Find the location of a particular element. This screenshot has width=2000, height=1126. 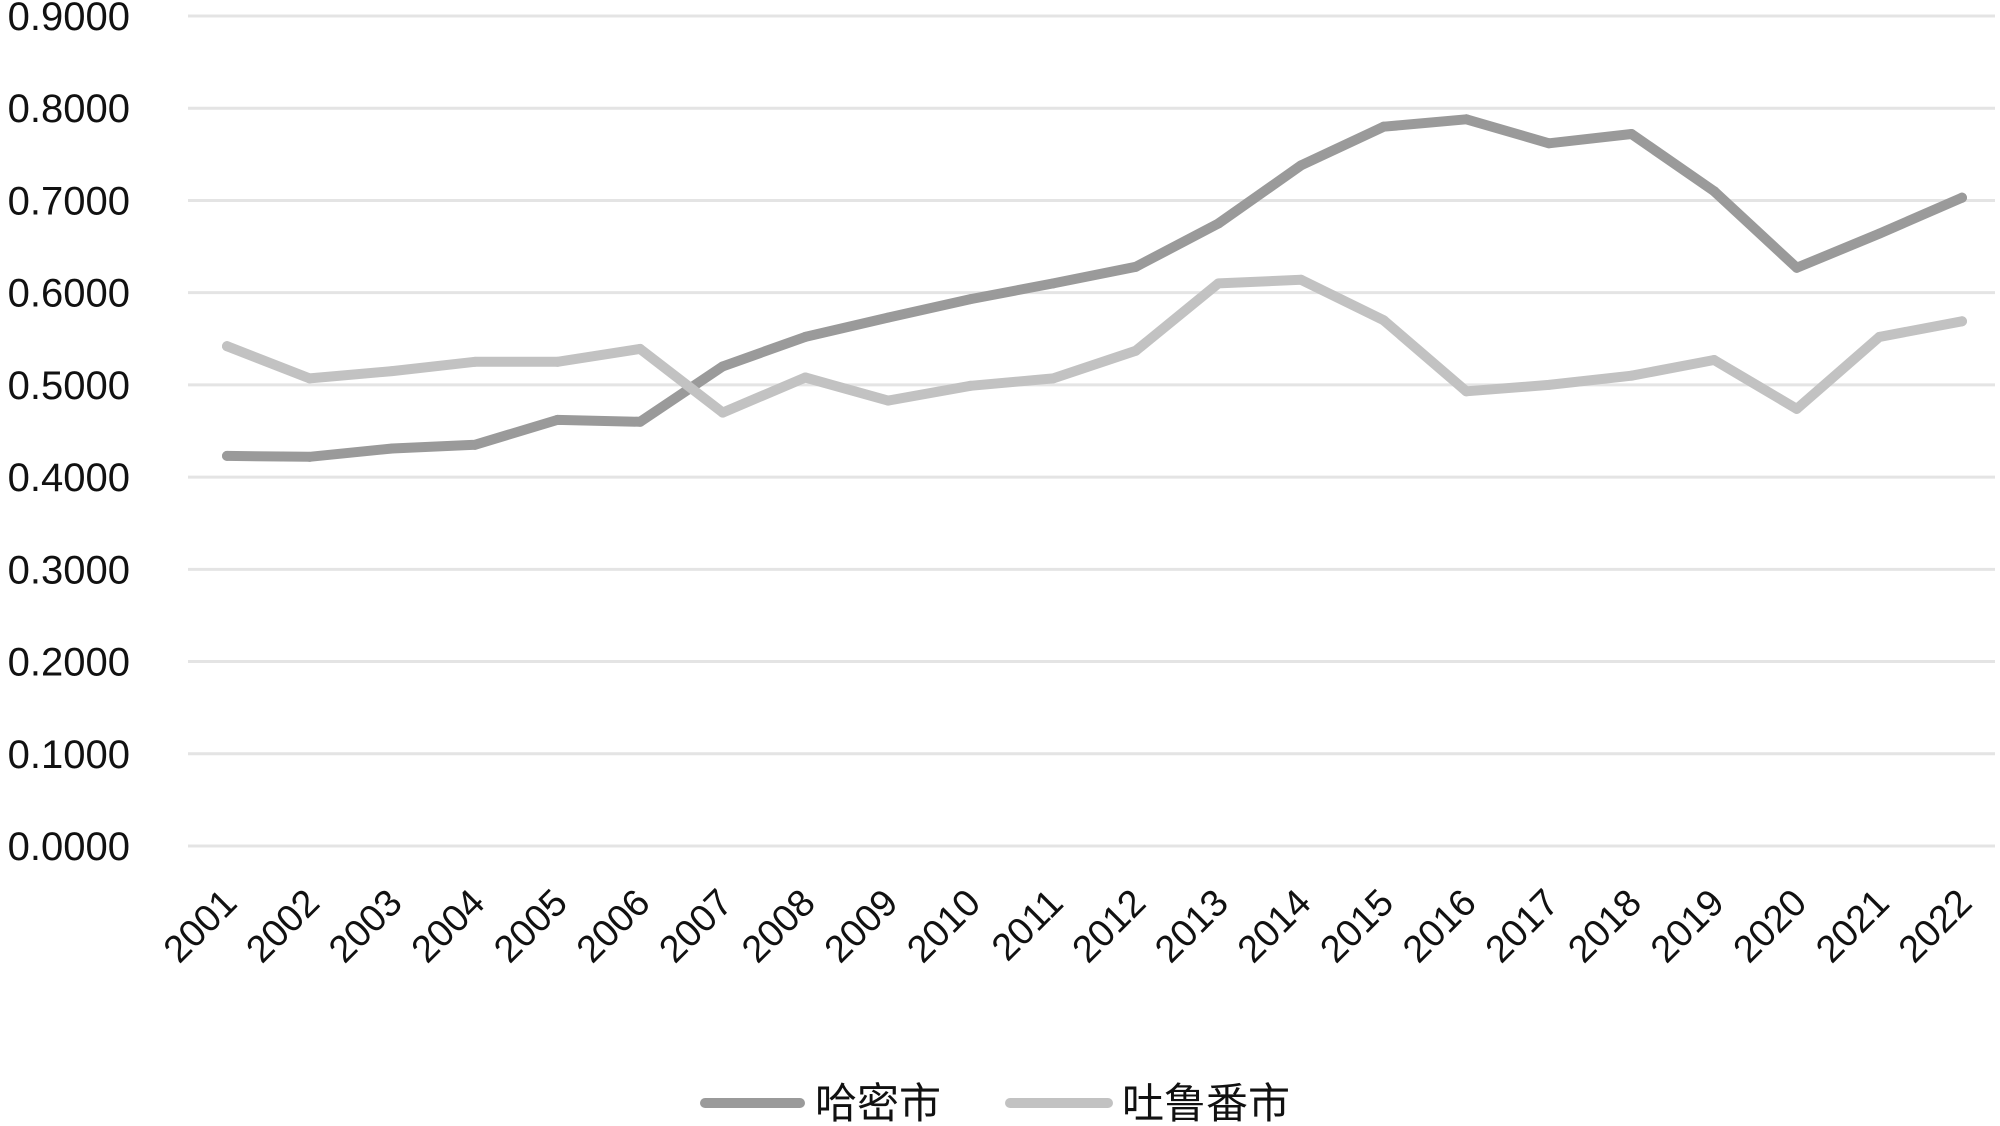

x-tick-label: 2010 is located at coordinates (943, 926).